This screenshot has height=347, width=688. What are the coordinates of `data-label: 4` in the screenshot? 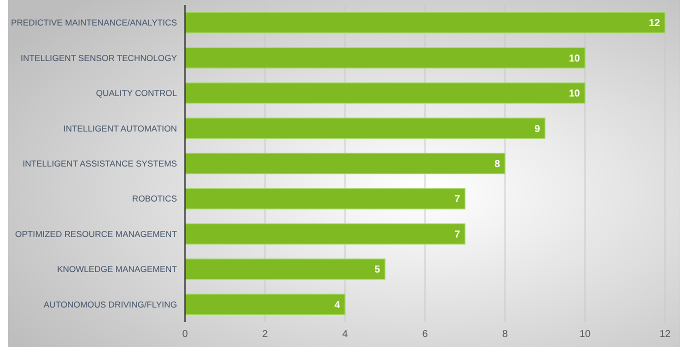 It's located at (337, 305).